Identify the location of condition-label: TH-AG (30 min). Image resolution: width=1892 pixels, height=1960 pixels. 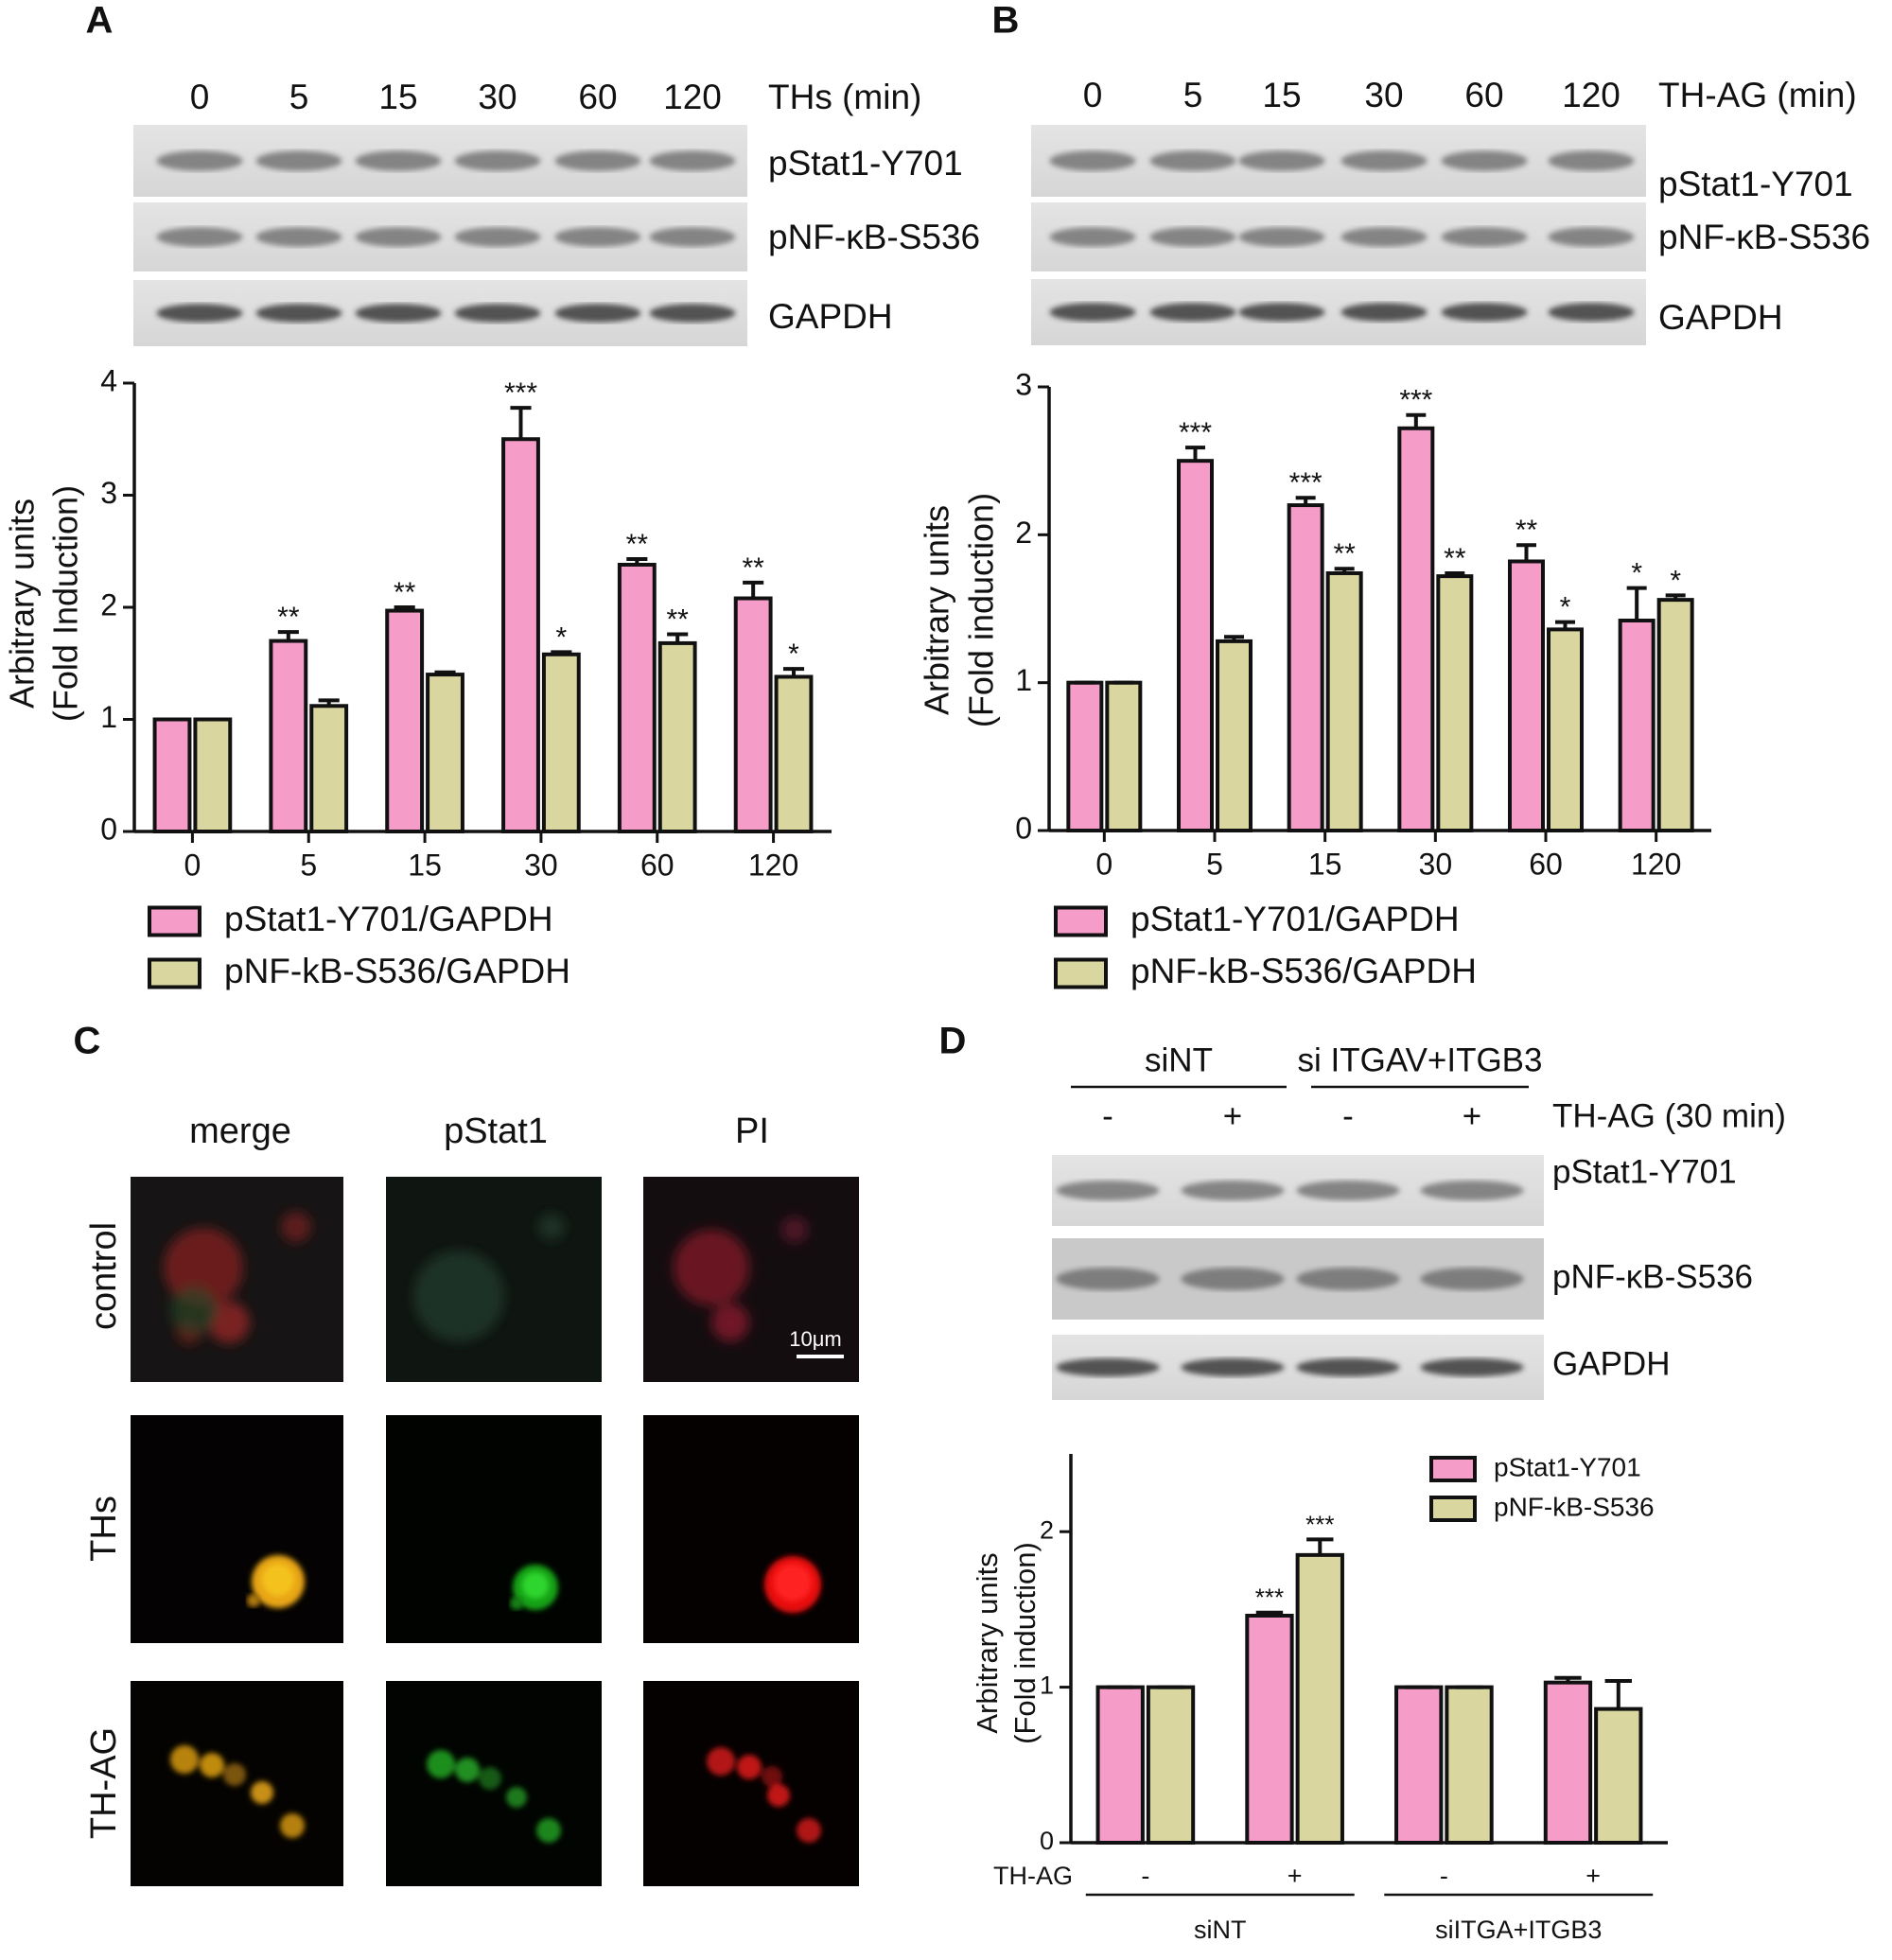
(1669, 1115).